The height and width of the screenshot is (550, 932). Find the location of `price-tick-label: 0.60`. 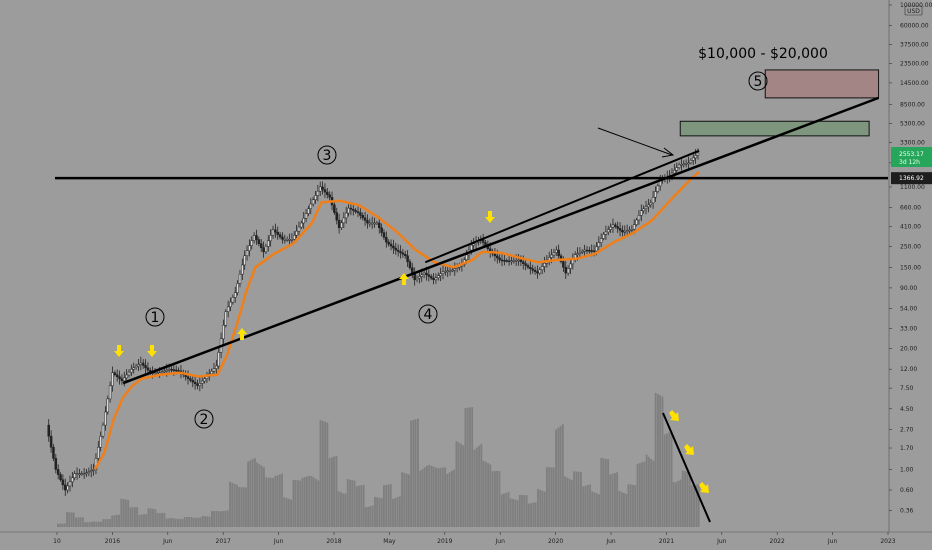

price-tick-label: 0.60 is located at coordinates (907, 490).